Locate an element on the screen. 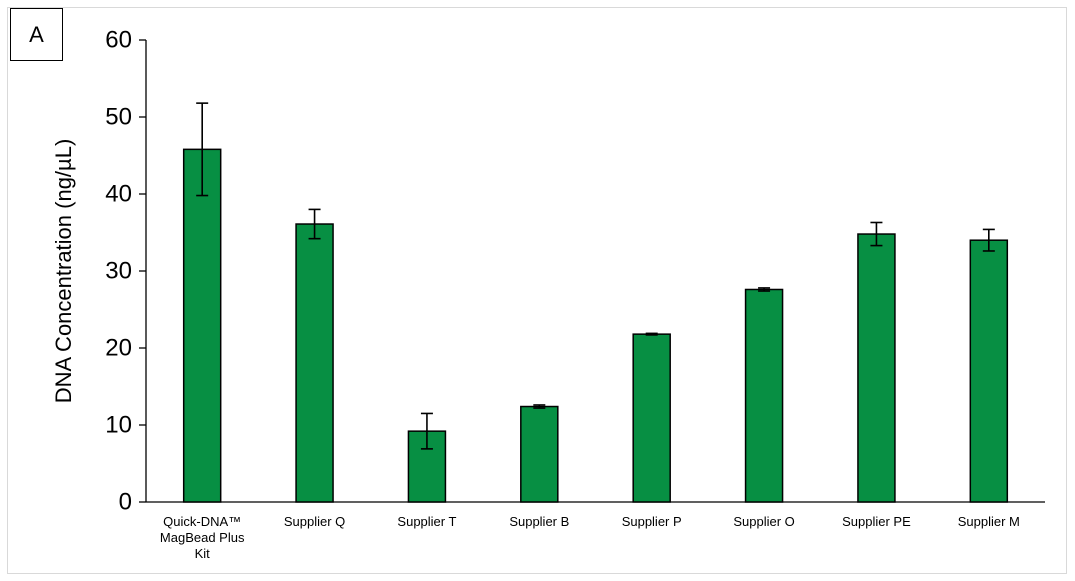 This screenshot has width=1075, height=581. x-category-label: Supplier PE is located at coordinates (876, 521).